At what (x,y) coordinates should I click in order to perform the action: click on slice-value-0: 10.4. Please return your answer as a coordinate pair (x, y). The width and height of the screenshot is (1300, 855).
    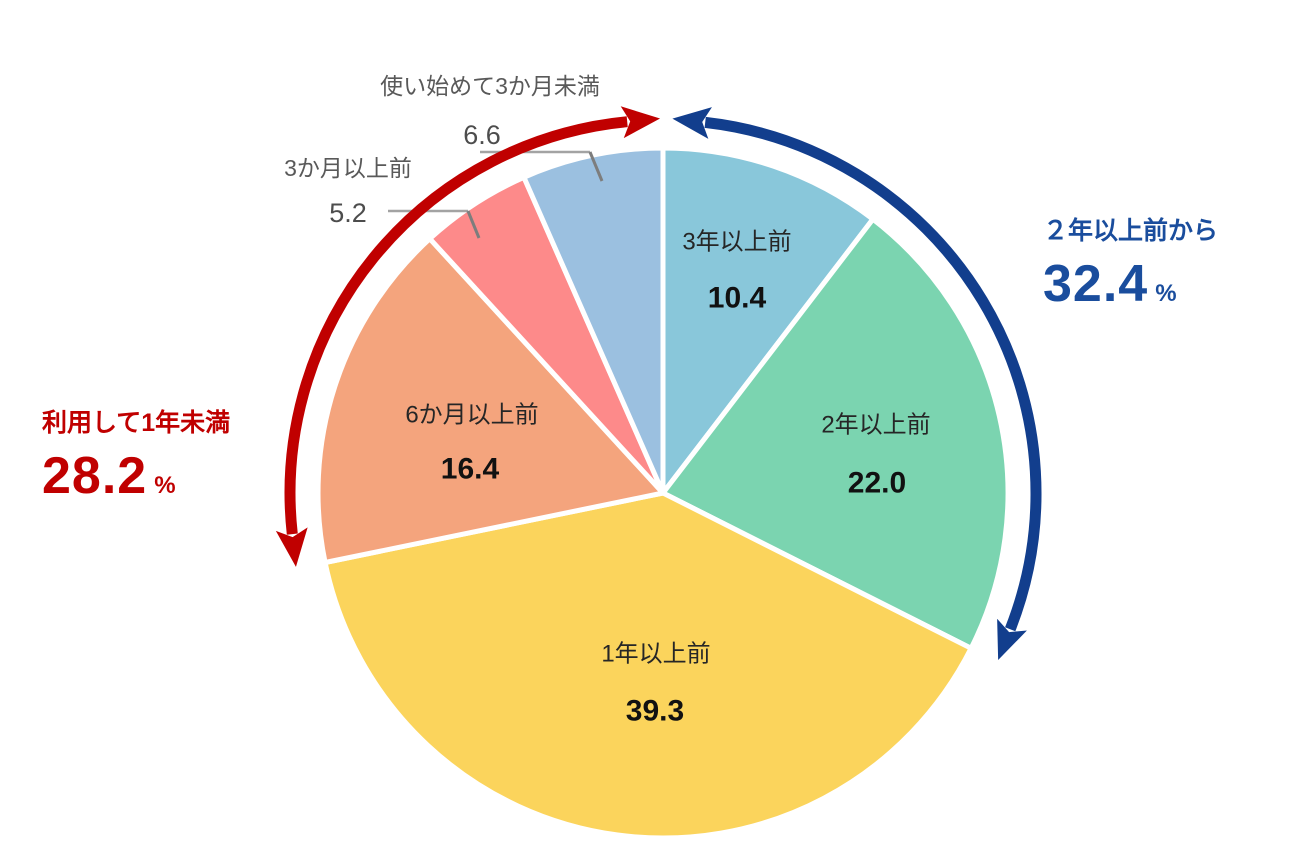
    Looking at the image, I should click on (737, 298).